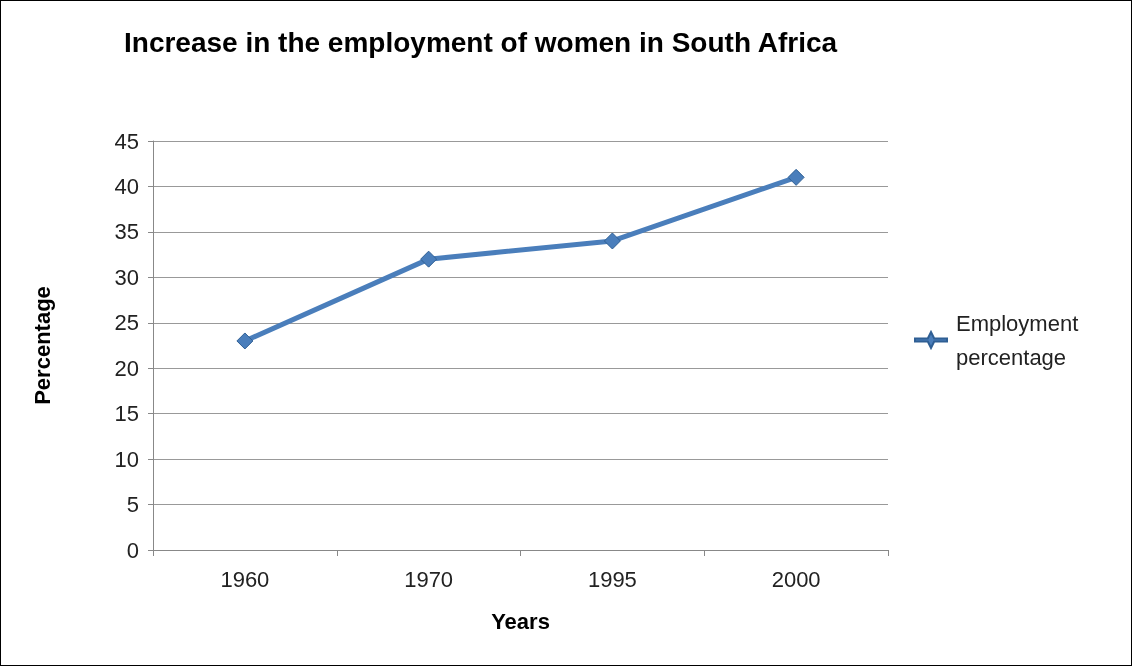 The height and width of the screenshot is (666, 1132). What do you see at coordinates (126, 186) in the screenshot?
I see `y-tick-label: 40` at bounding box center [126, 186].